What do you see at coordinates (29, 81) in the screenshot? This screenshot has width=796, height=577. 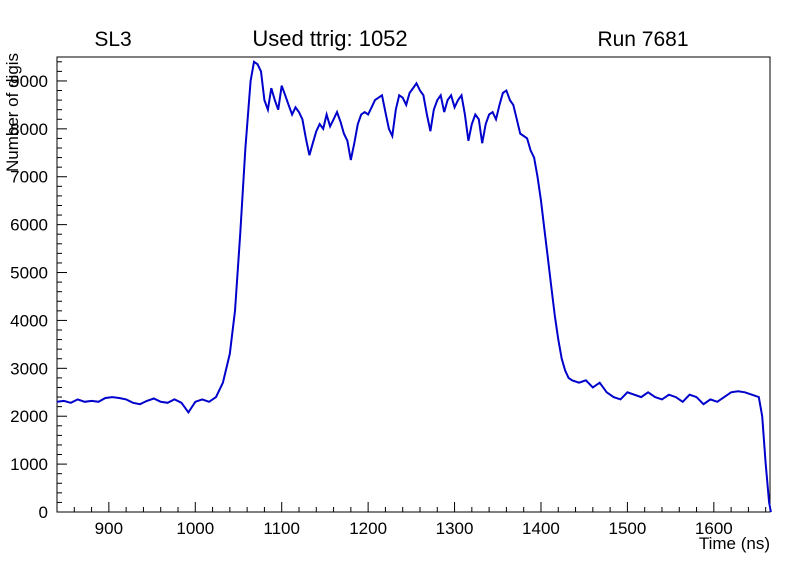 I see `y-tick-label: 9000` at bounding box center [29, 81].